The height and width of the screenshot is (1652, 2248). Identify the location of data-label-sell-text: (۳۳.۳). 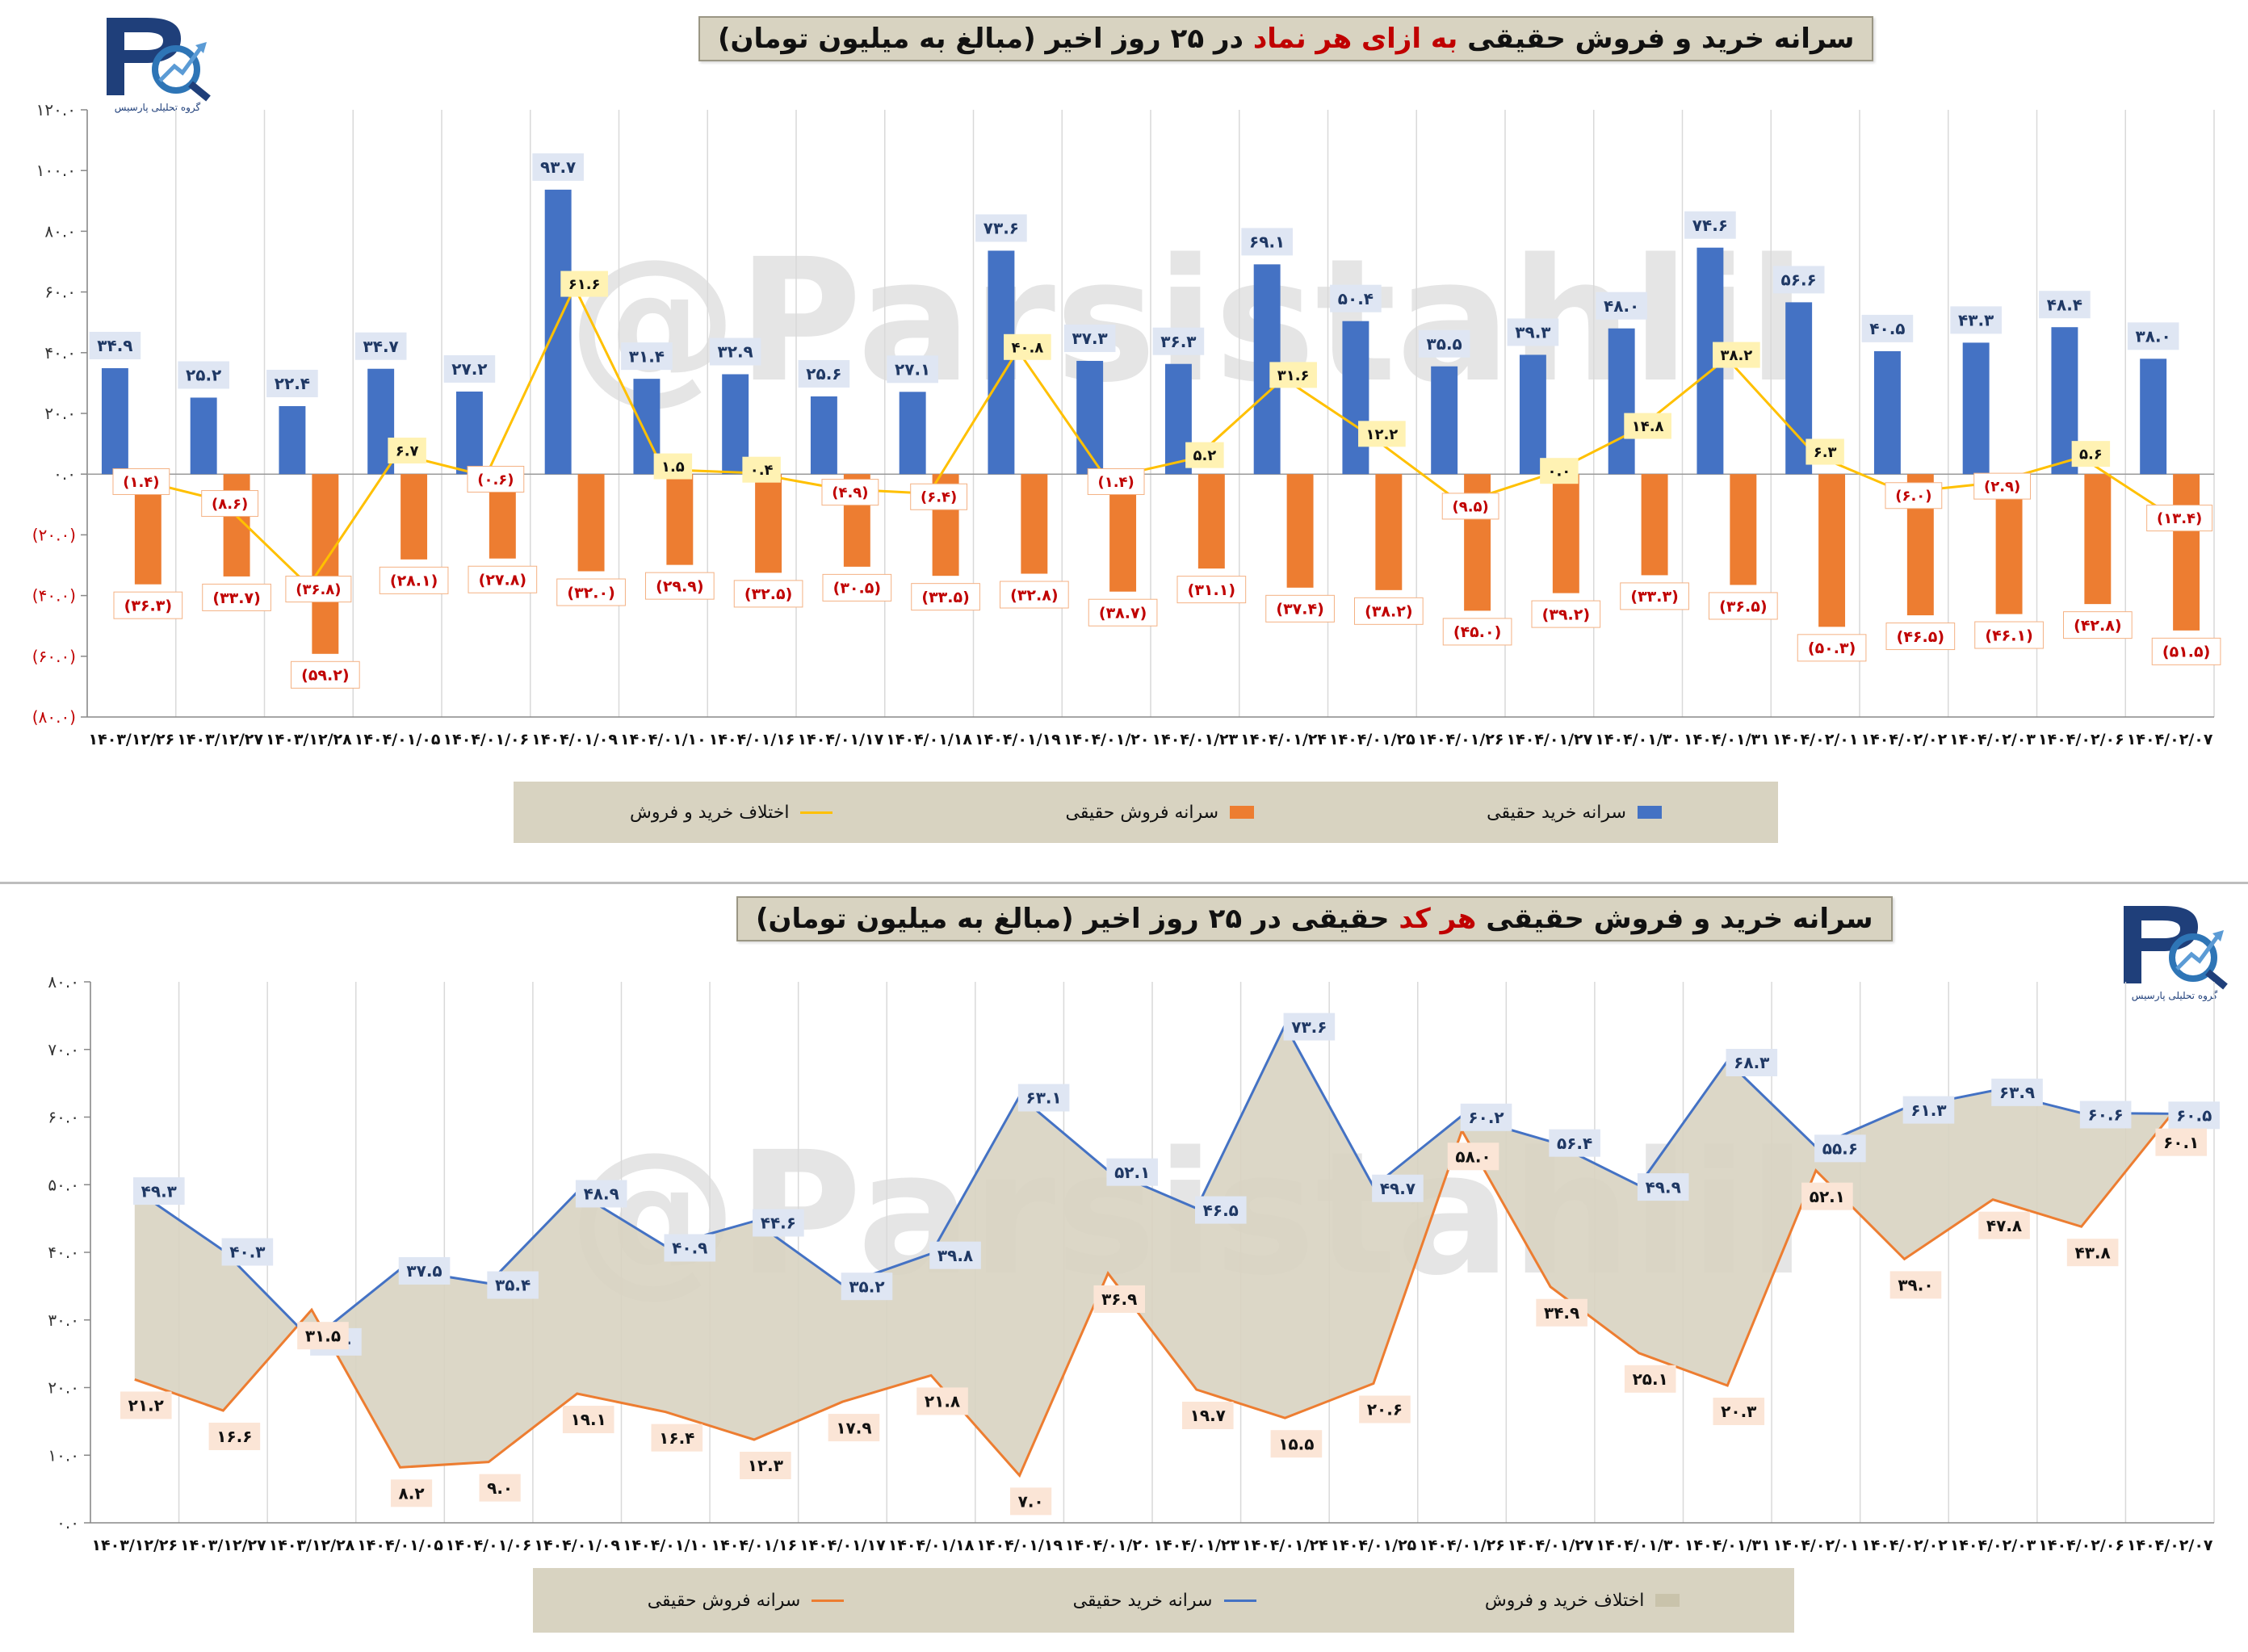
(1654, 597).